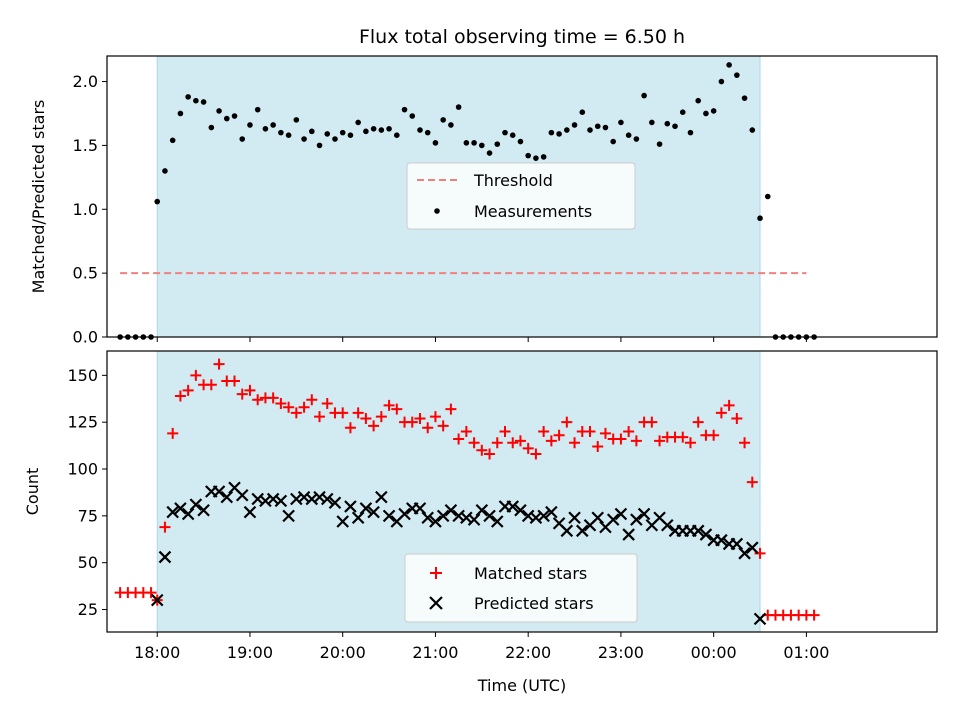  What do you see at coordinates (621, 652) in the screenshot?
I see `x-tick-label: 23:00` at bounding box center [621, 652].